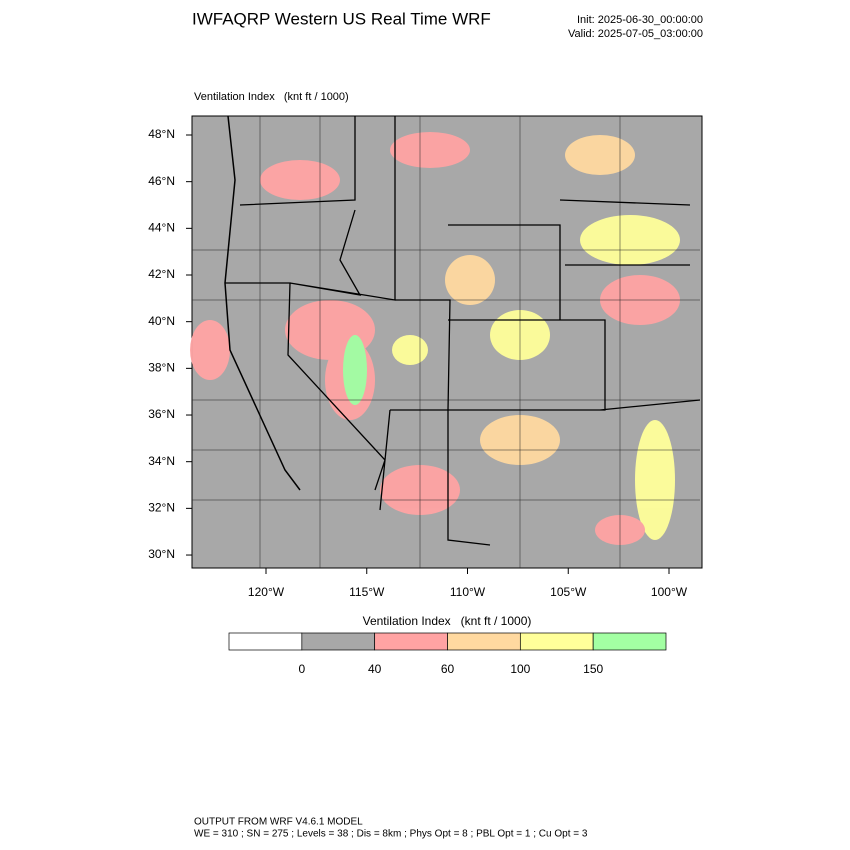 This screenshot has height=850, width=850. I want to click on colorbar-label: 40, so click(375, 669).